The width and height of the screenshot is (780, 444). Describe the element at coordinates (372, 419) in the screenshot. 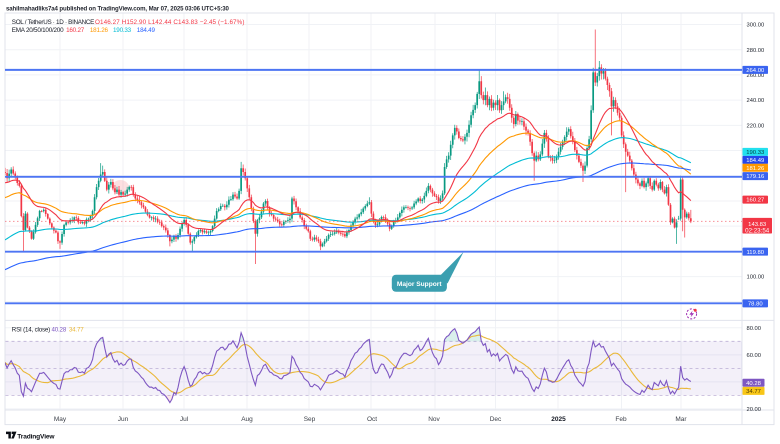

I see `svg-text: Oct` at that location.